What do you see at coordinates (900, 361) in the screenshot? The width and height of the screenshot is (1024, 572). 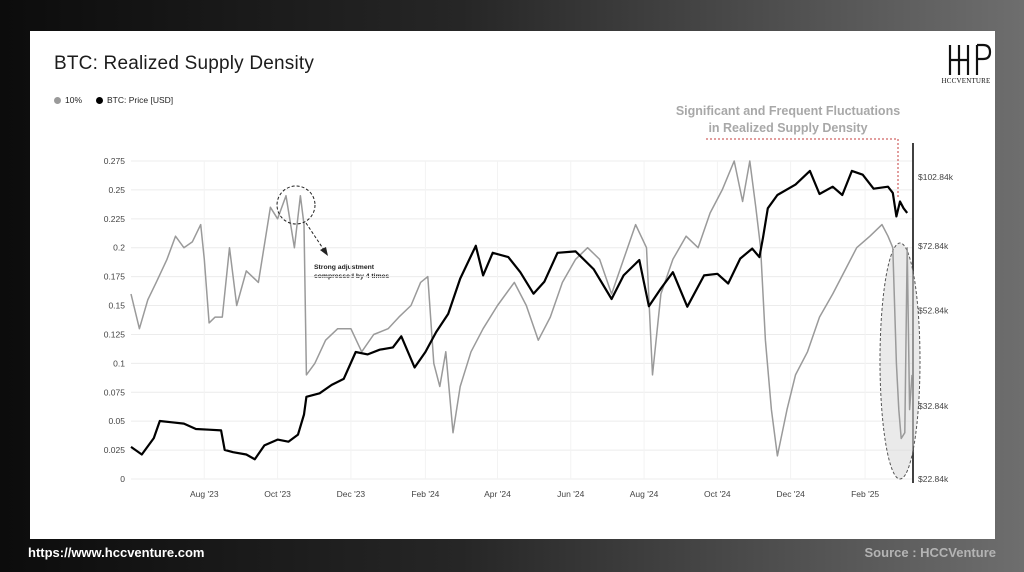 I see `highlight-ellipse` at bounding box center [900, 361].